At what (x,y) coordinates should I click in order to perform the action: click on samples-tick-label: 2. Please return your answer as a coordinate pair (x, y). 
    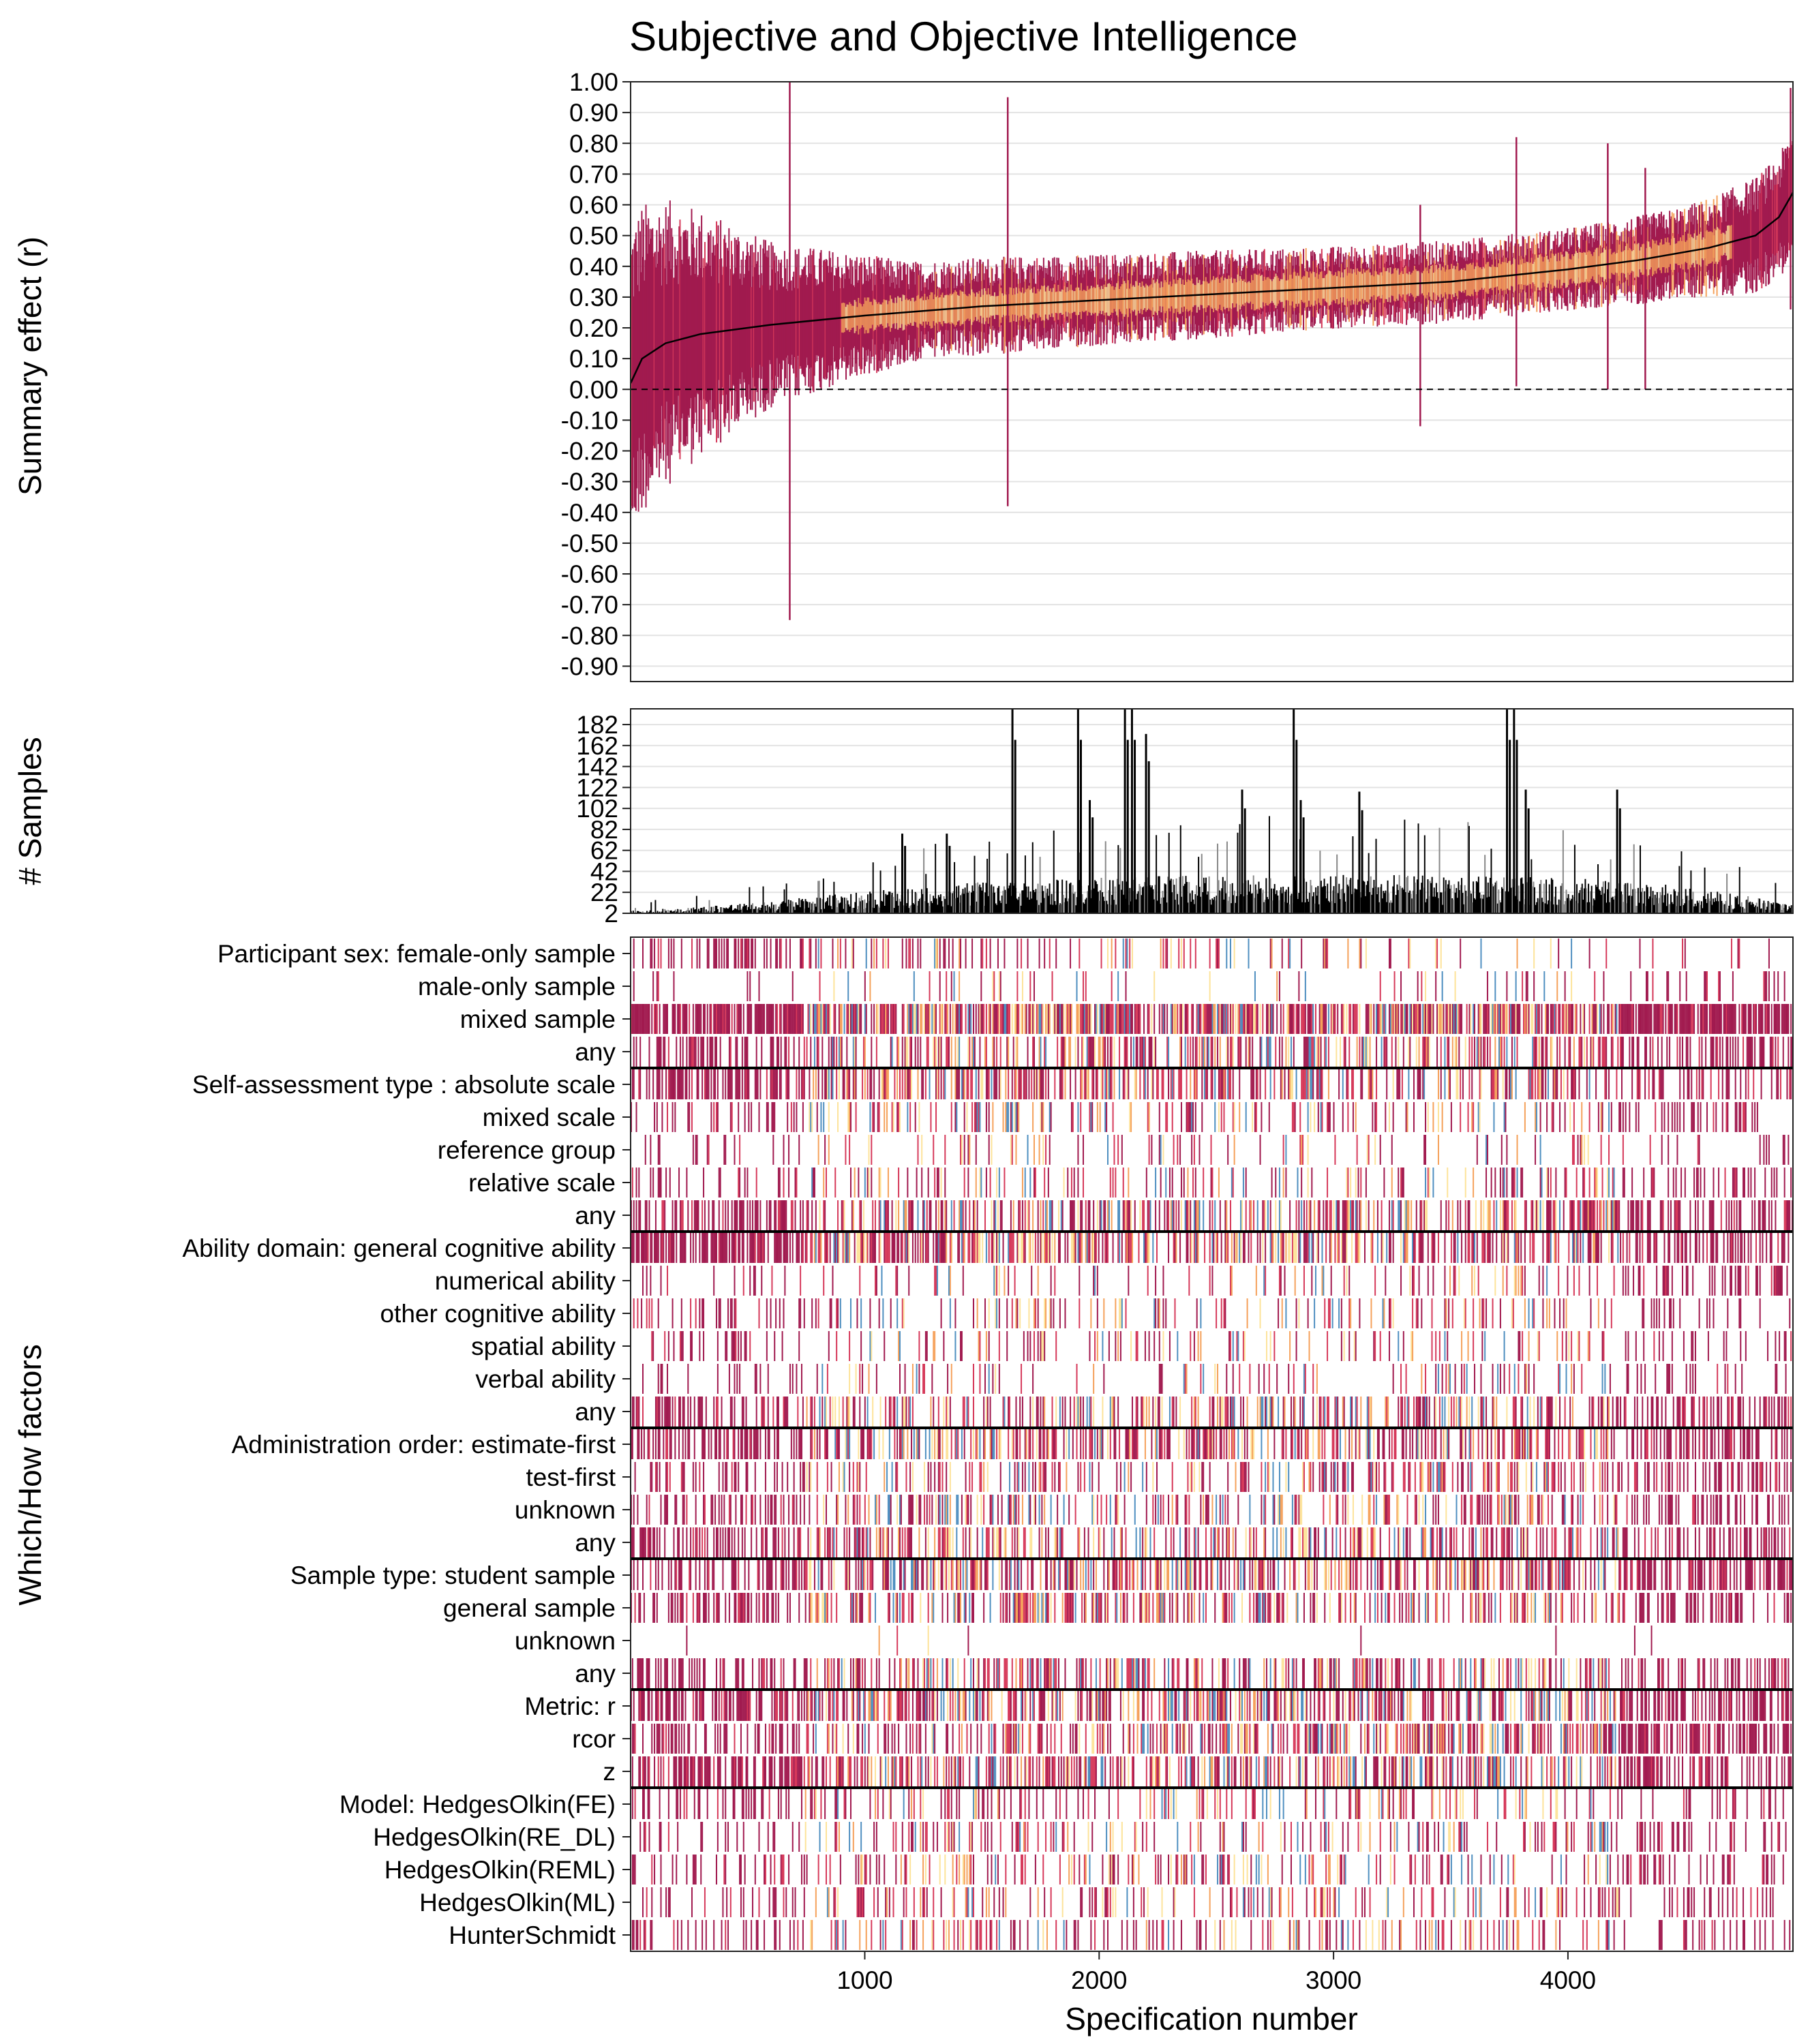
    Looking at the image, I should click on (611, 914).